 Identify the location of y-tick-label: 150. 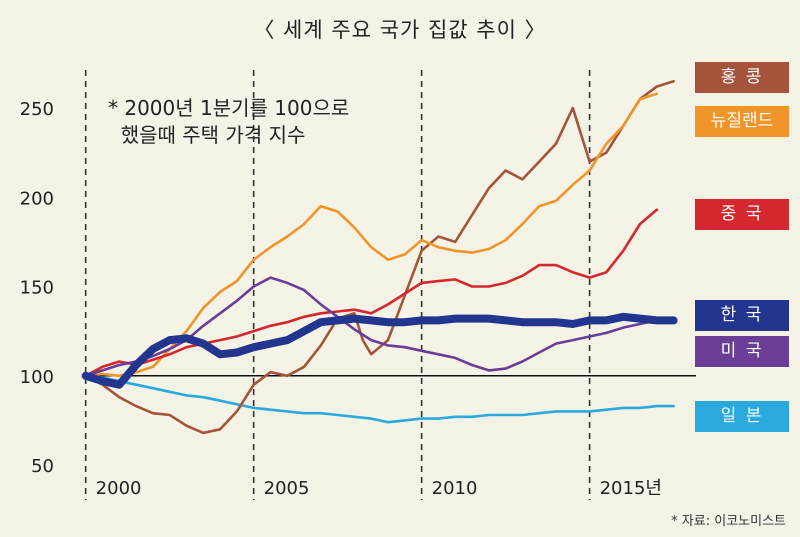
(37, 288).